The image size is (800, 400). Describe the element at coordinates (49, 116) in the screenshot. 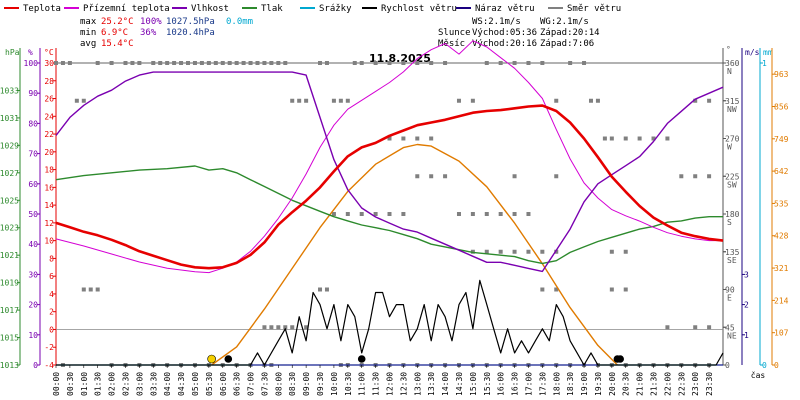

I see `axis-tick-label: 24` at that location.